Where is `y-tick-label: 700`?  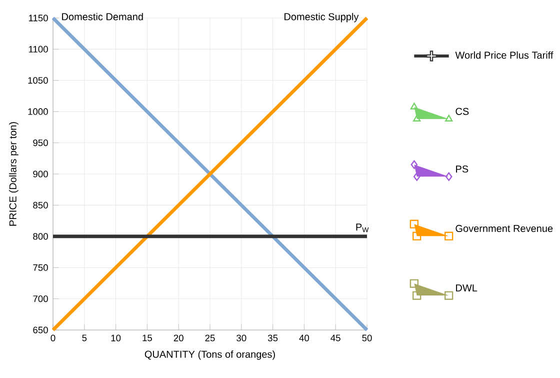
y-tick-label: 700 is located at coordinates (40, 298).